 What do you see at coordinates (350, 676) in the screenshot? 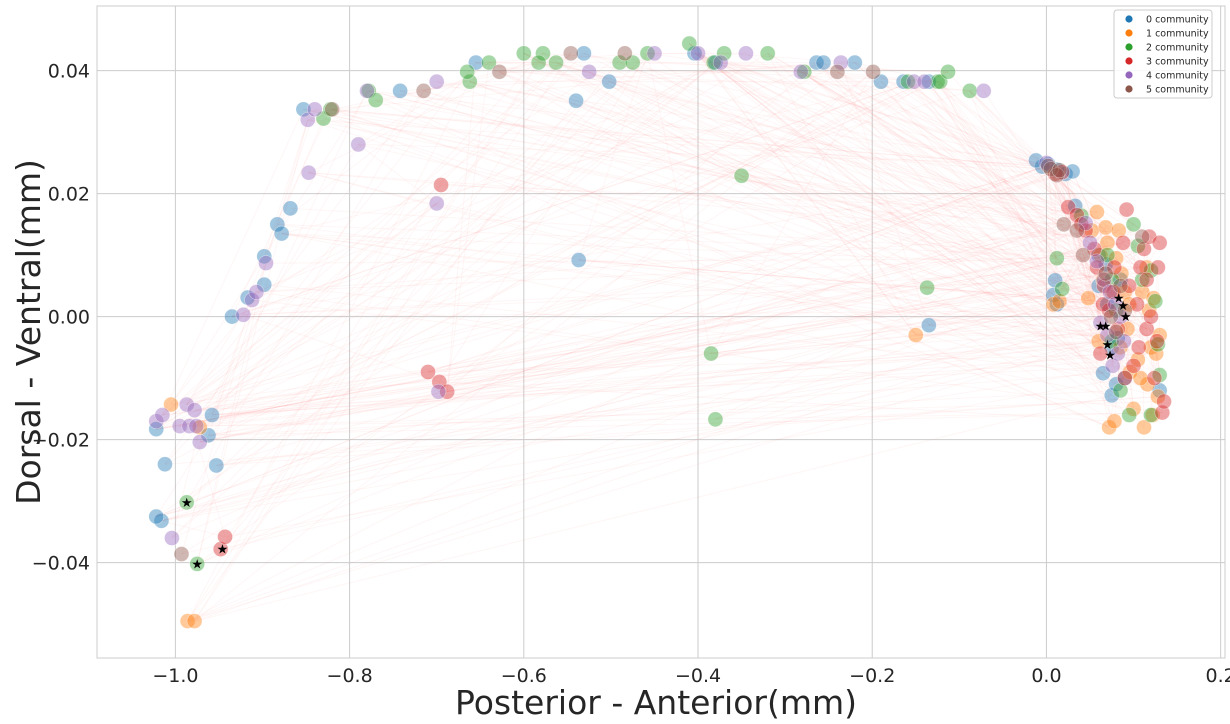
I see `x-tick-label: −0.8` at bounding box center [350, 676].